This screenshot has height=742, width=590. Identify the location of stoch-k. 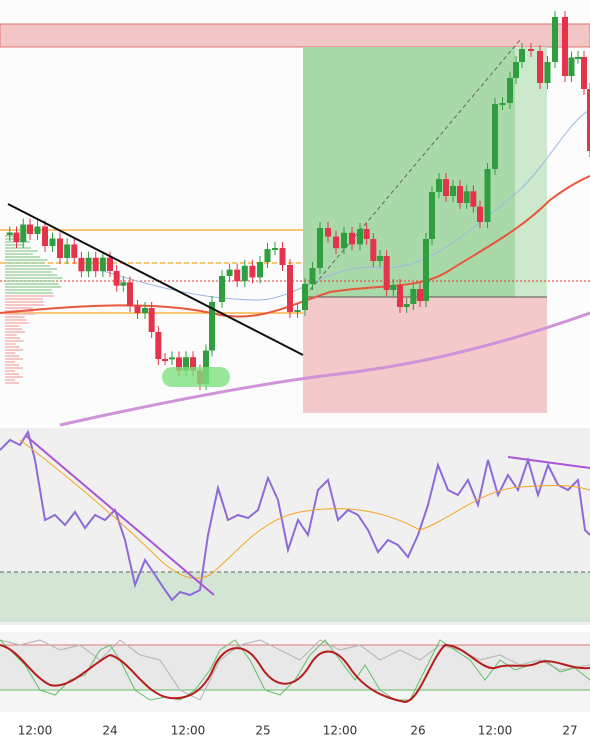
(295, 670).